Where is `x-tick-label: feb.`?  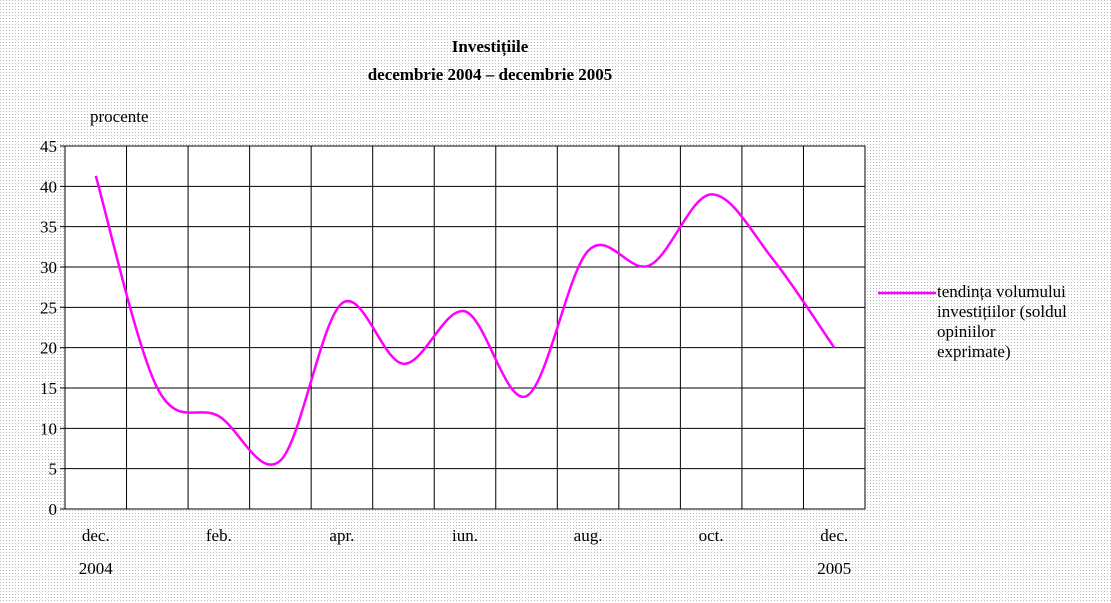 x-tick-label: feb. is located at coordinates (219, 535).